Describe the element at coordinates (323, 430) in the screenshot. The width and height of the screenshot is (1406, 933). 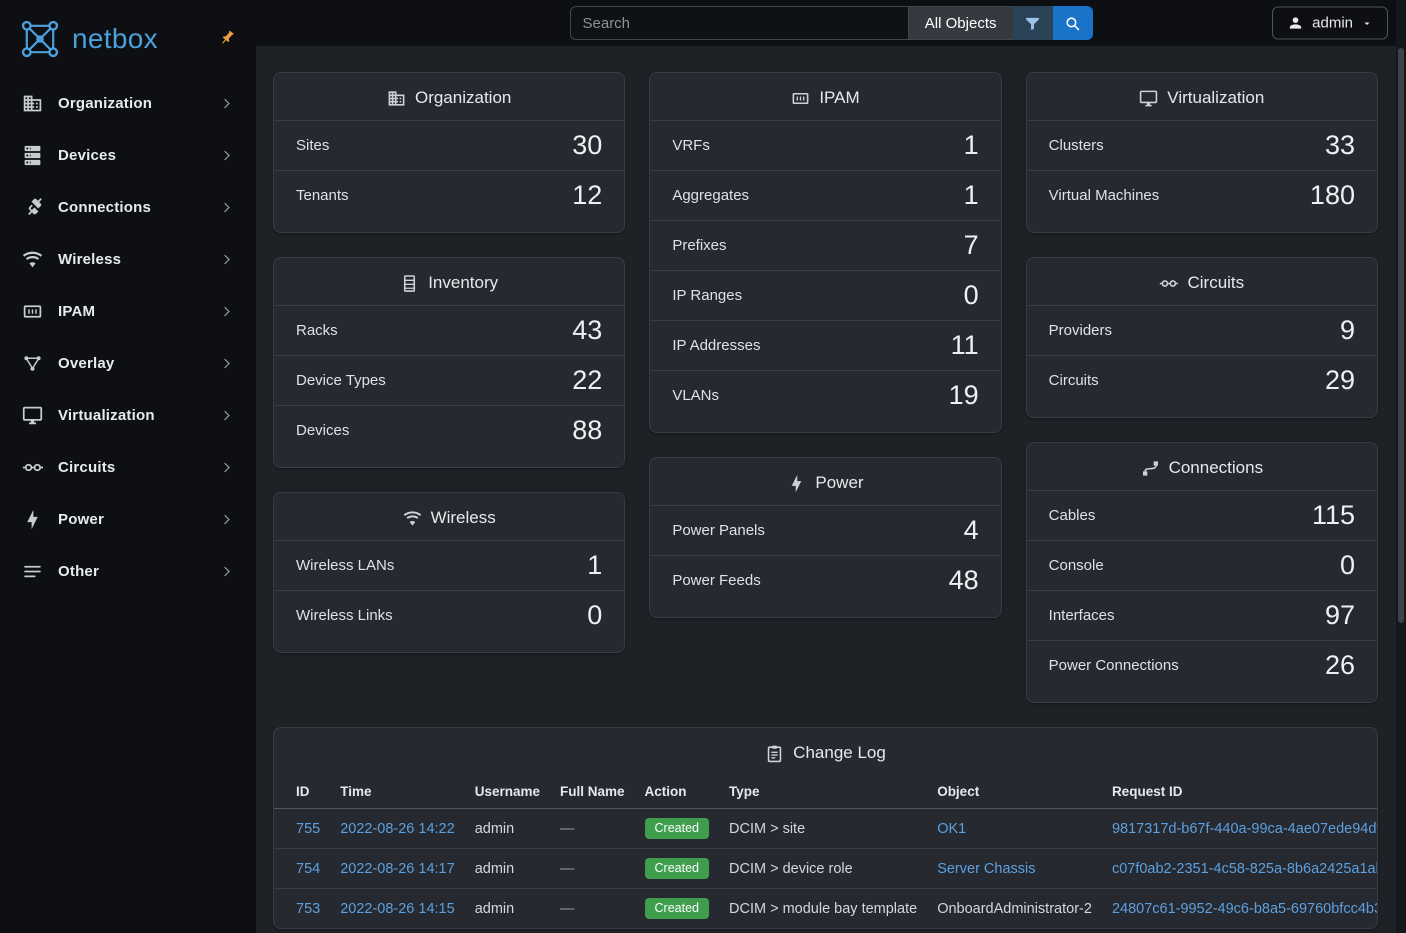
I see `stat-label: Devices` at that location.